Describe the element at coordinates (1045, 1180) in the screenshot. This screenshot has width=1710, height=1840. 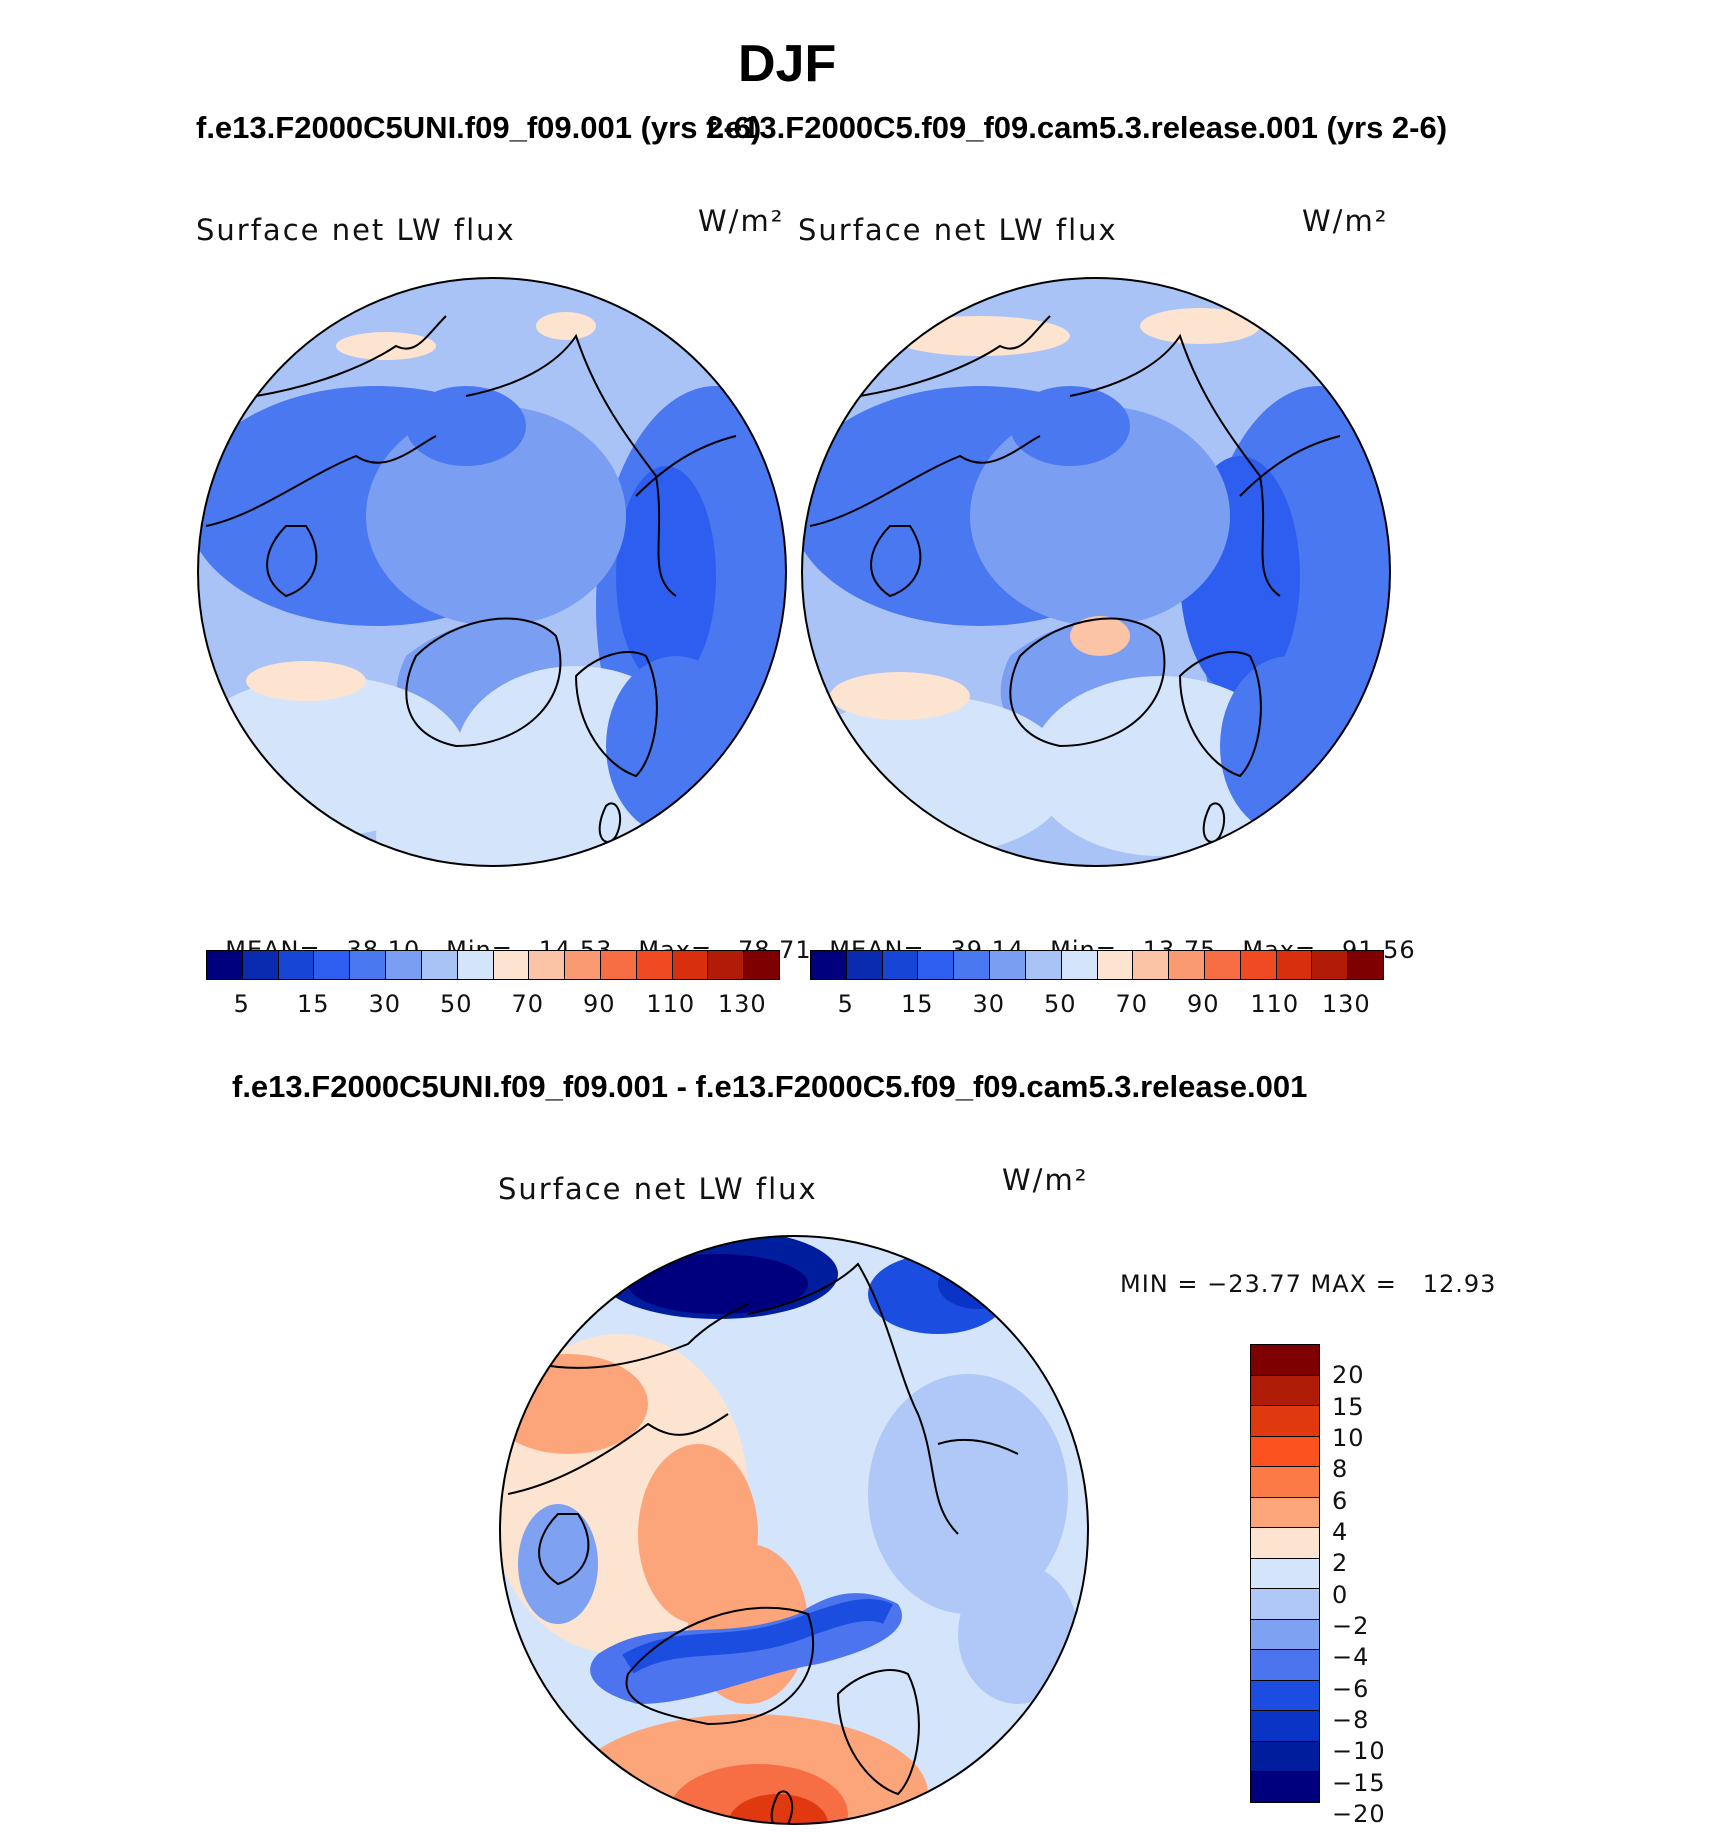
I see `diff-units-label: W/m²` at that location.